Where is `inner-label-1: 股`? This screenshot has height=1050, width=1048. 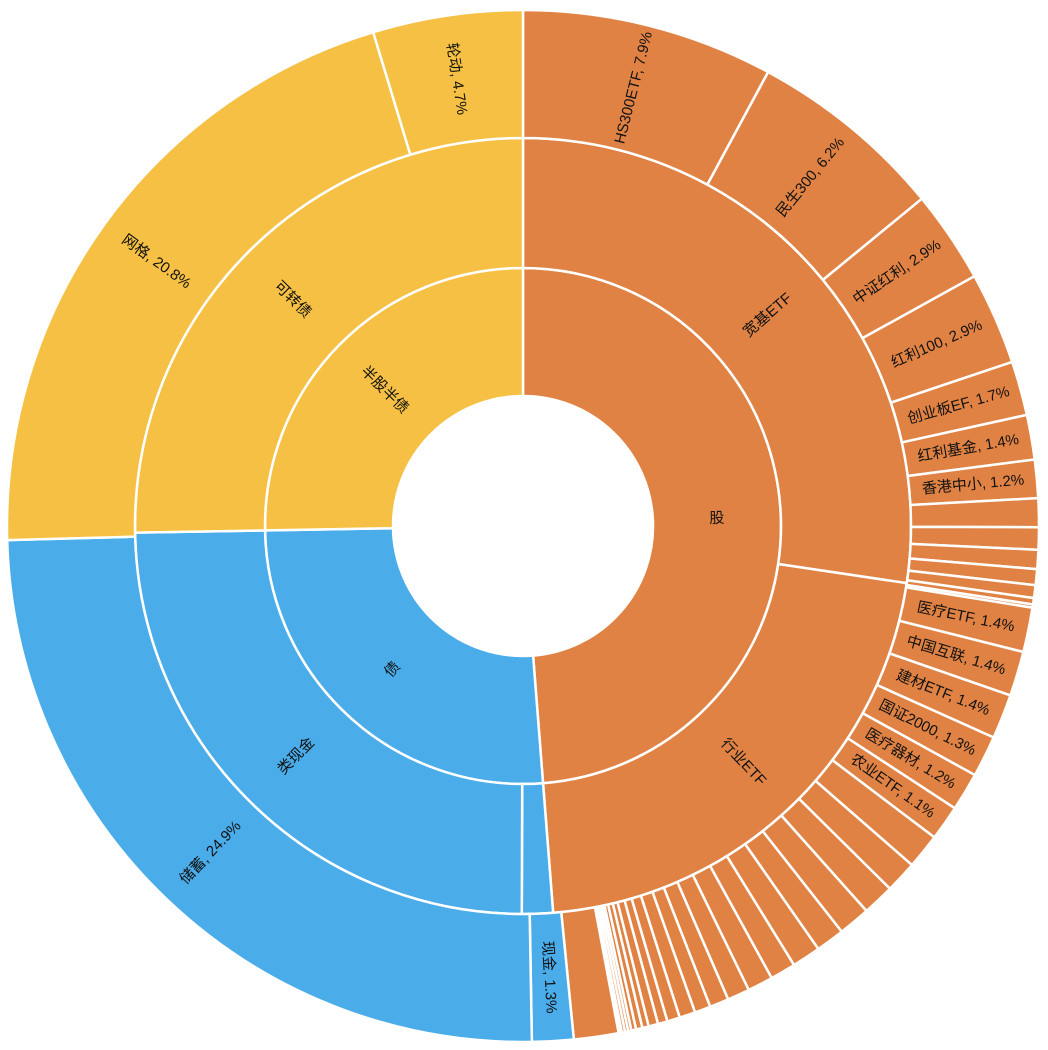
inner-label-1: 股 is located at coordinates (717, 519).